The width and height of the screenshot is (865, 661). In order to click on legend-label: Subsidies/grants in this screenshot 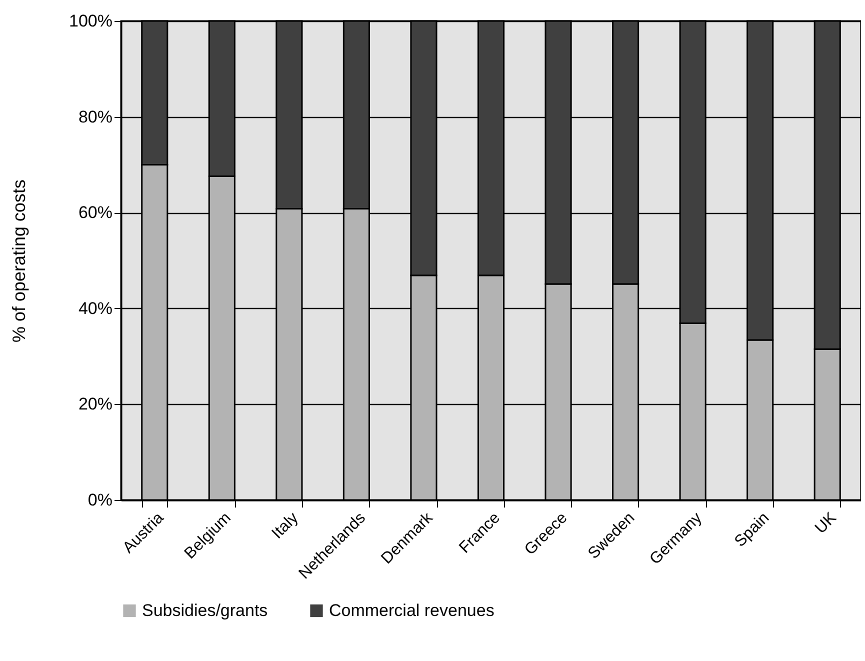, I will do `click(205, 610)`.